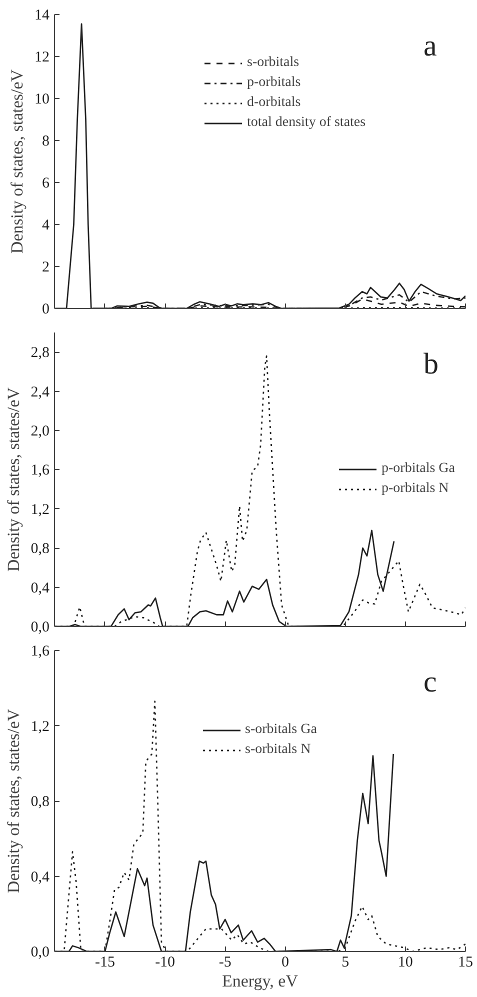 The width and height of the screenshot is (477, 997). I want to click on text: c, so click(430, 682).